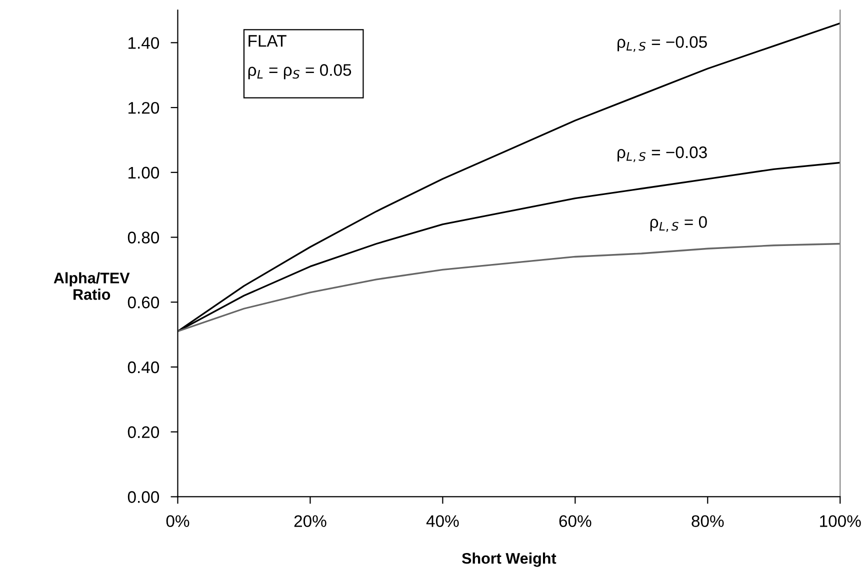  I want to click on y-tick-label: 0.00, so click(144, 497).